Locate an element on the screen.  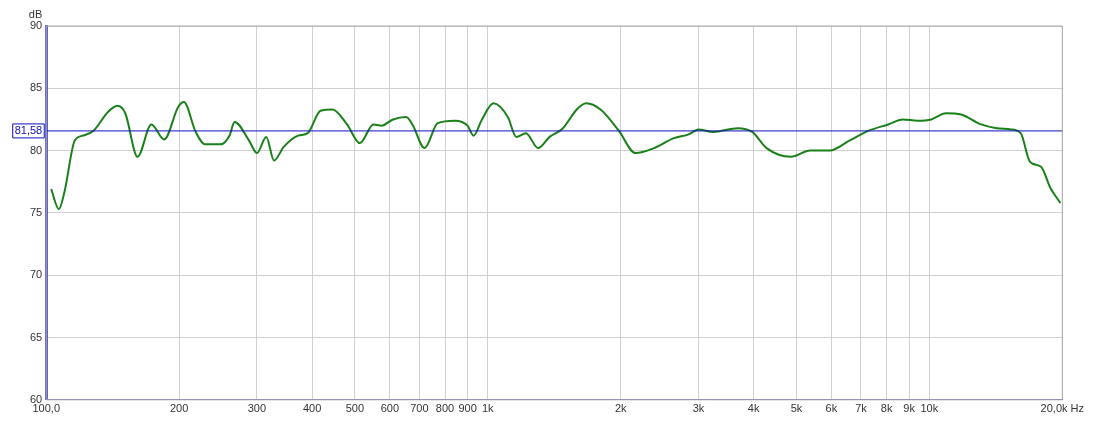
x-tick-label: 3k is located at coordinates (698, 408).